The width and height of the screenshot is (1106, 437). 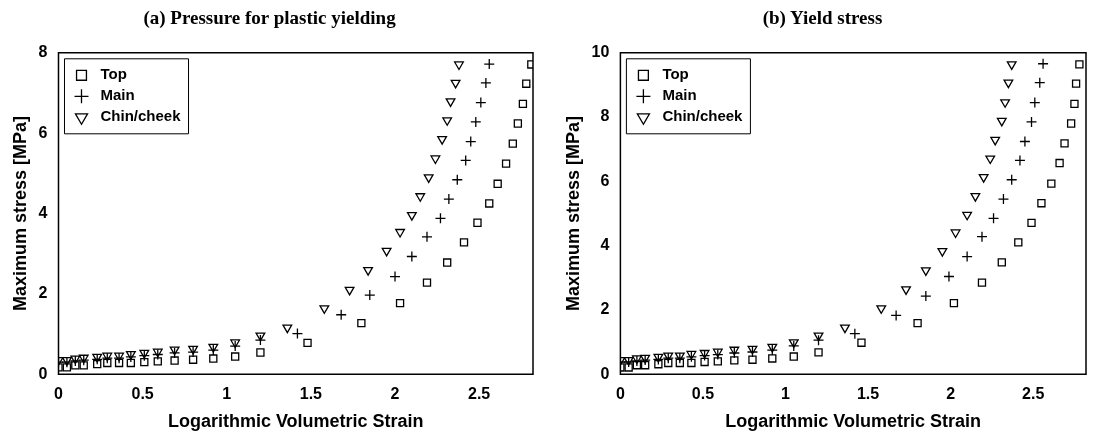 What do you see at coordinates (703, 394) in the screenshot?
I see `x-tick-label: 0.5` at bounding box center [703, 394].